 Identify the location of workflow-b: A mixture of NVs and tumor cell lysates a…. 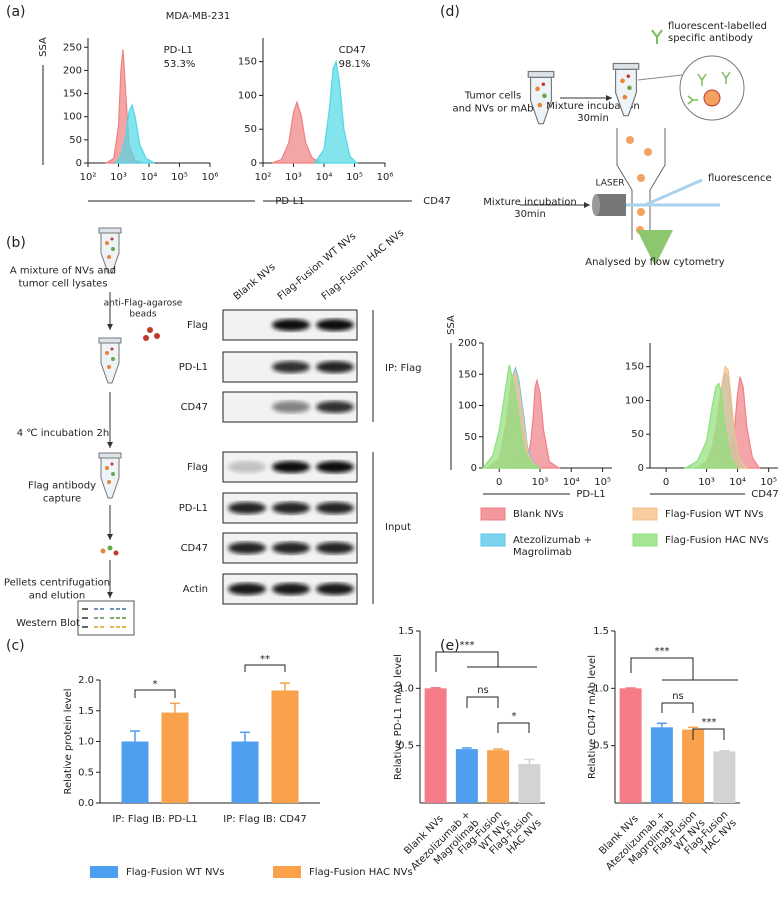
(93, 432).